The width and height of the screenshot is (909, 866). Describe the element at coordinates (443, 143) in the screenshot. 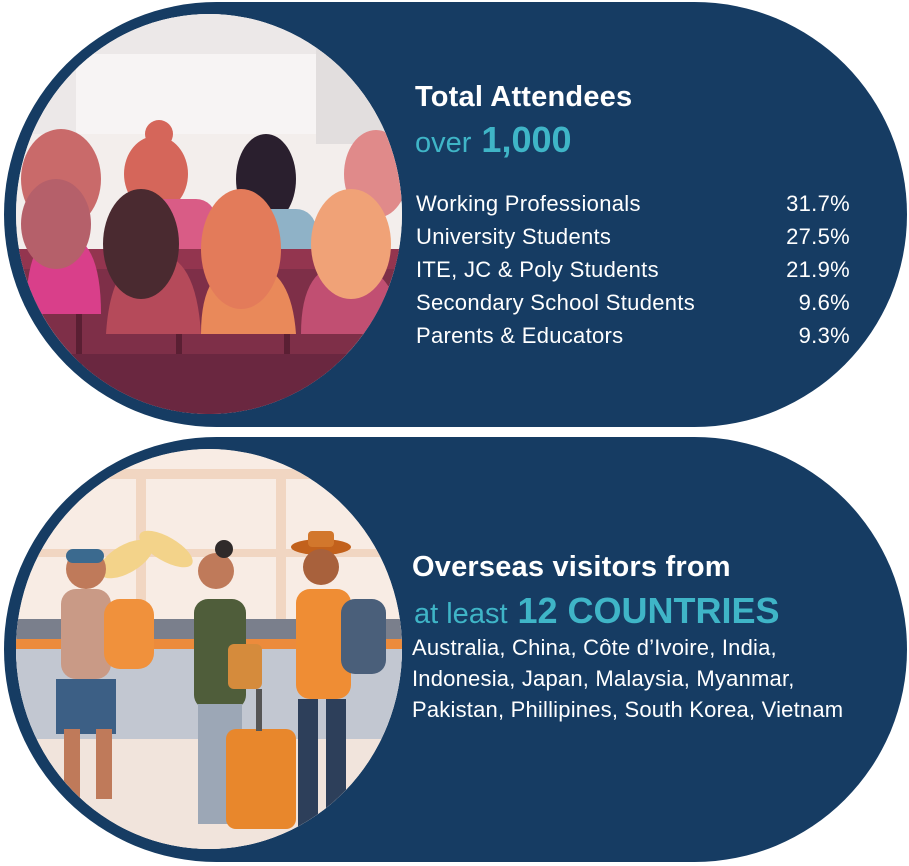

I see `attendees-prefix: over` at that location.